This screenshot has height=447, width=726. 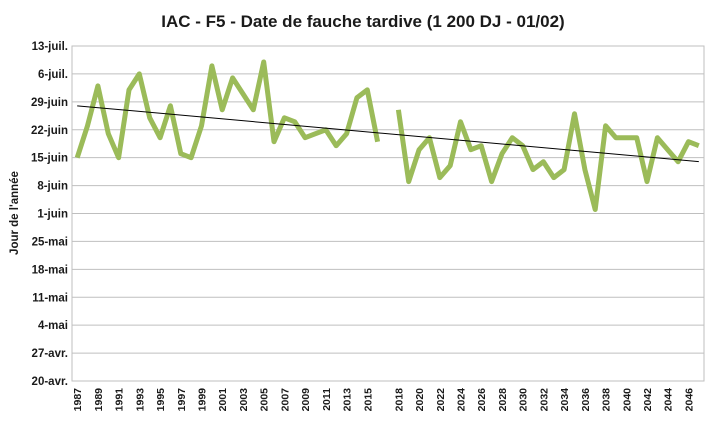 What do you see at coordinates (99, 400) in the screenshot?
I see `x-tick-label: 1989` at bounding box center [99, 400].